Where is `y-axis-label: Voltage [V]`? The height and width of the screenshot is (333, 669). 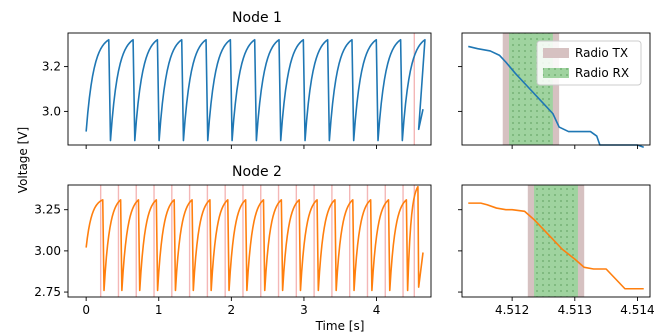
y-axis-label: Voltage [V] is located at coordinates (23, 160).